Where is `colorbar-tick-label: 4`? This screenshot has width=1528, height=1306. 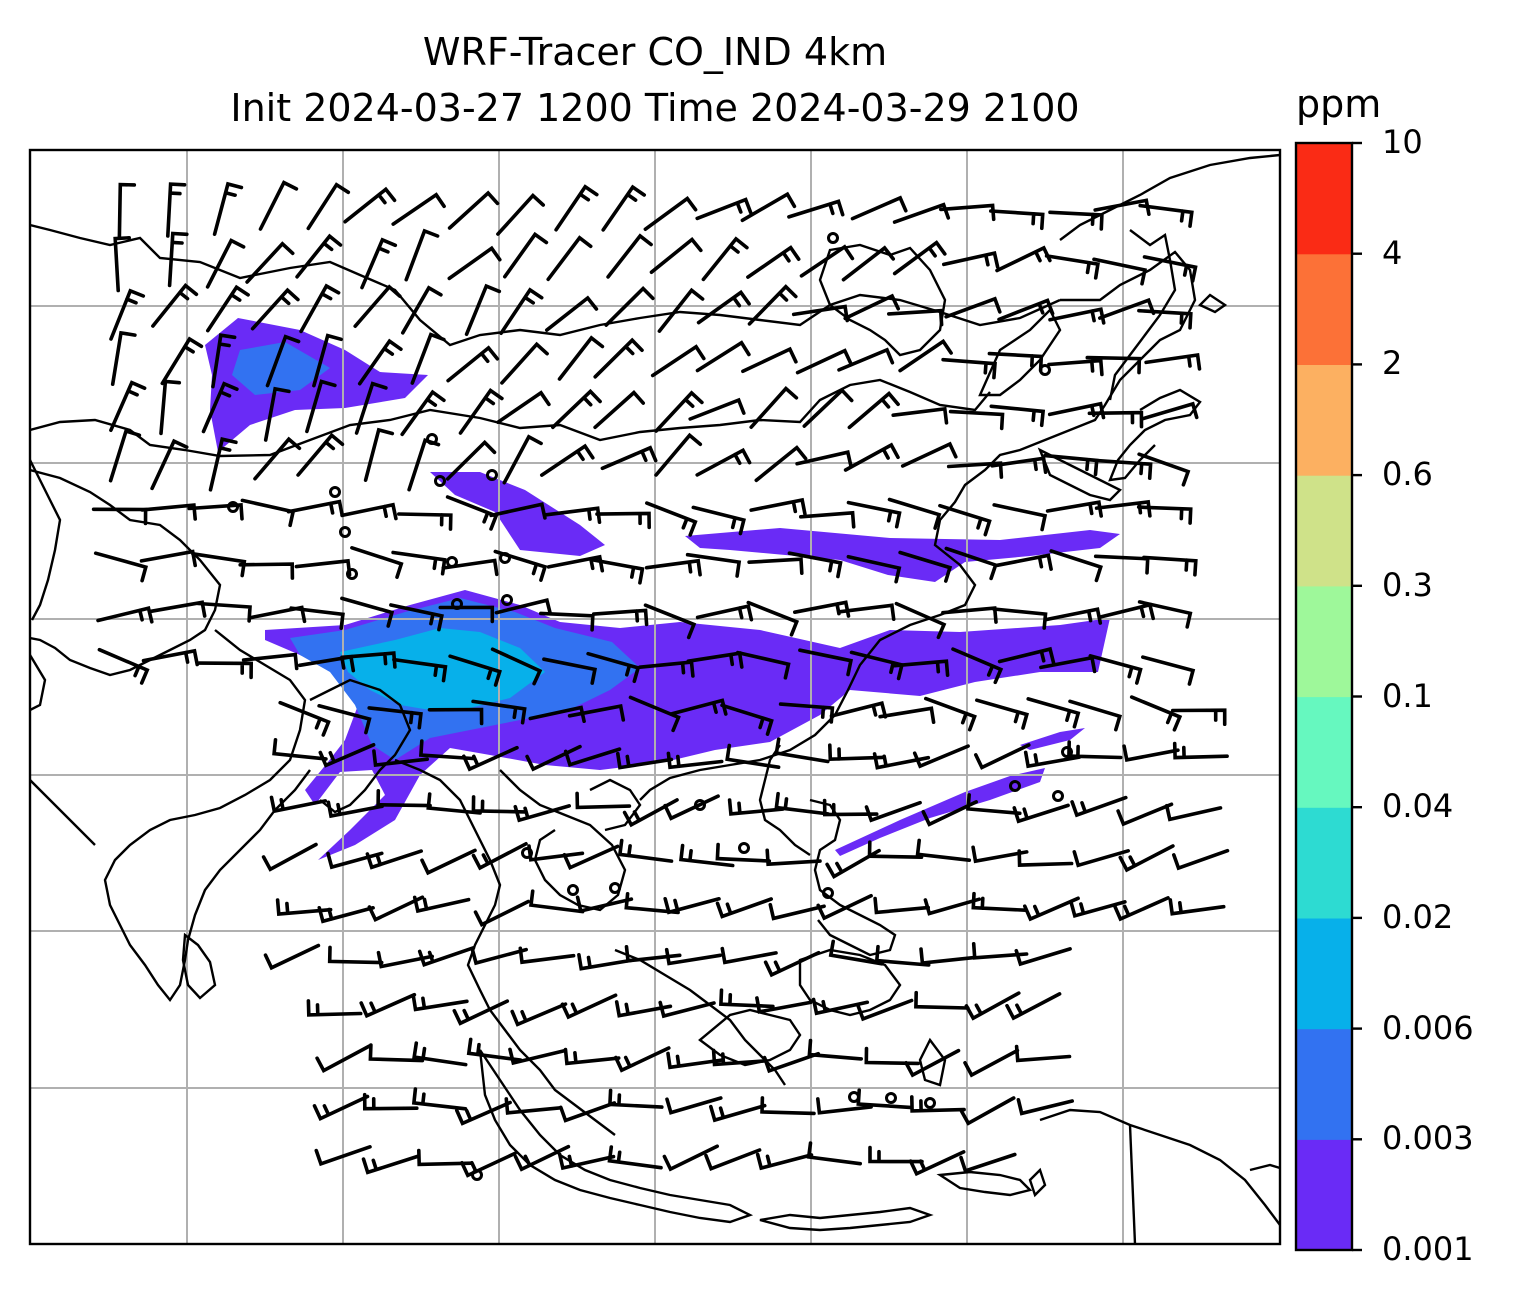 colorbar-tick-label: 4 is located at coordinates (1392, 252).